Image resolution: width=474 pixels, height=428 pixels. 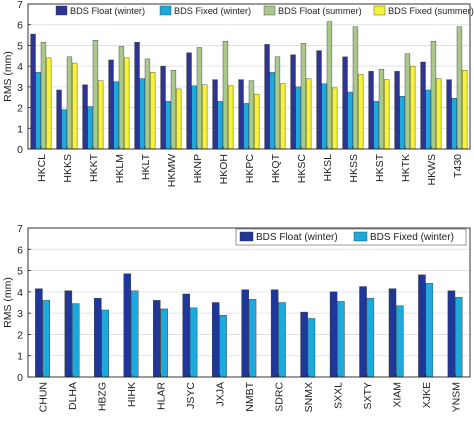 I want to click on y-tick-label: 2, so click(x=20, y=335).